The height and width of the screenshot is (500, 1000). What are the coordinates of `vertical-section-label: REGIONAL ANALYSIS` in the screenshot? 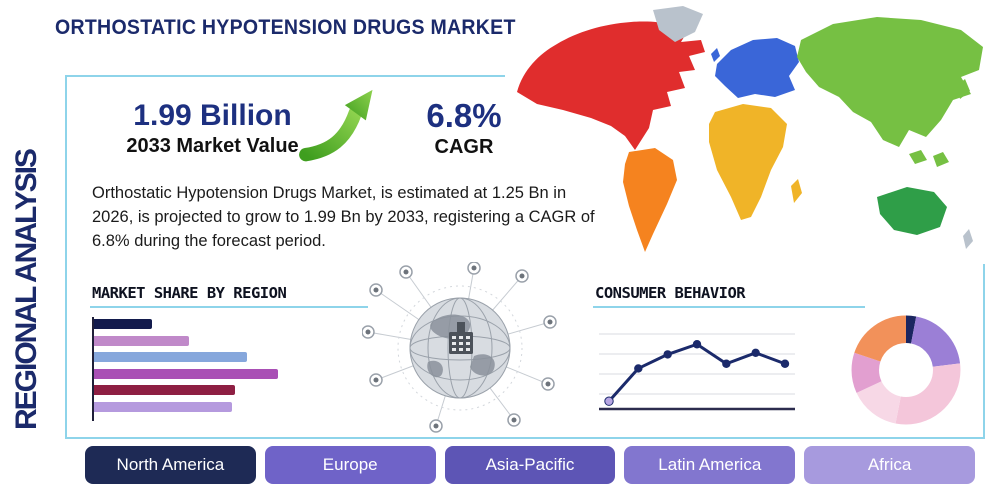 It's located at (26, 290).